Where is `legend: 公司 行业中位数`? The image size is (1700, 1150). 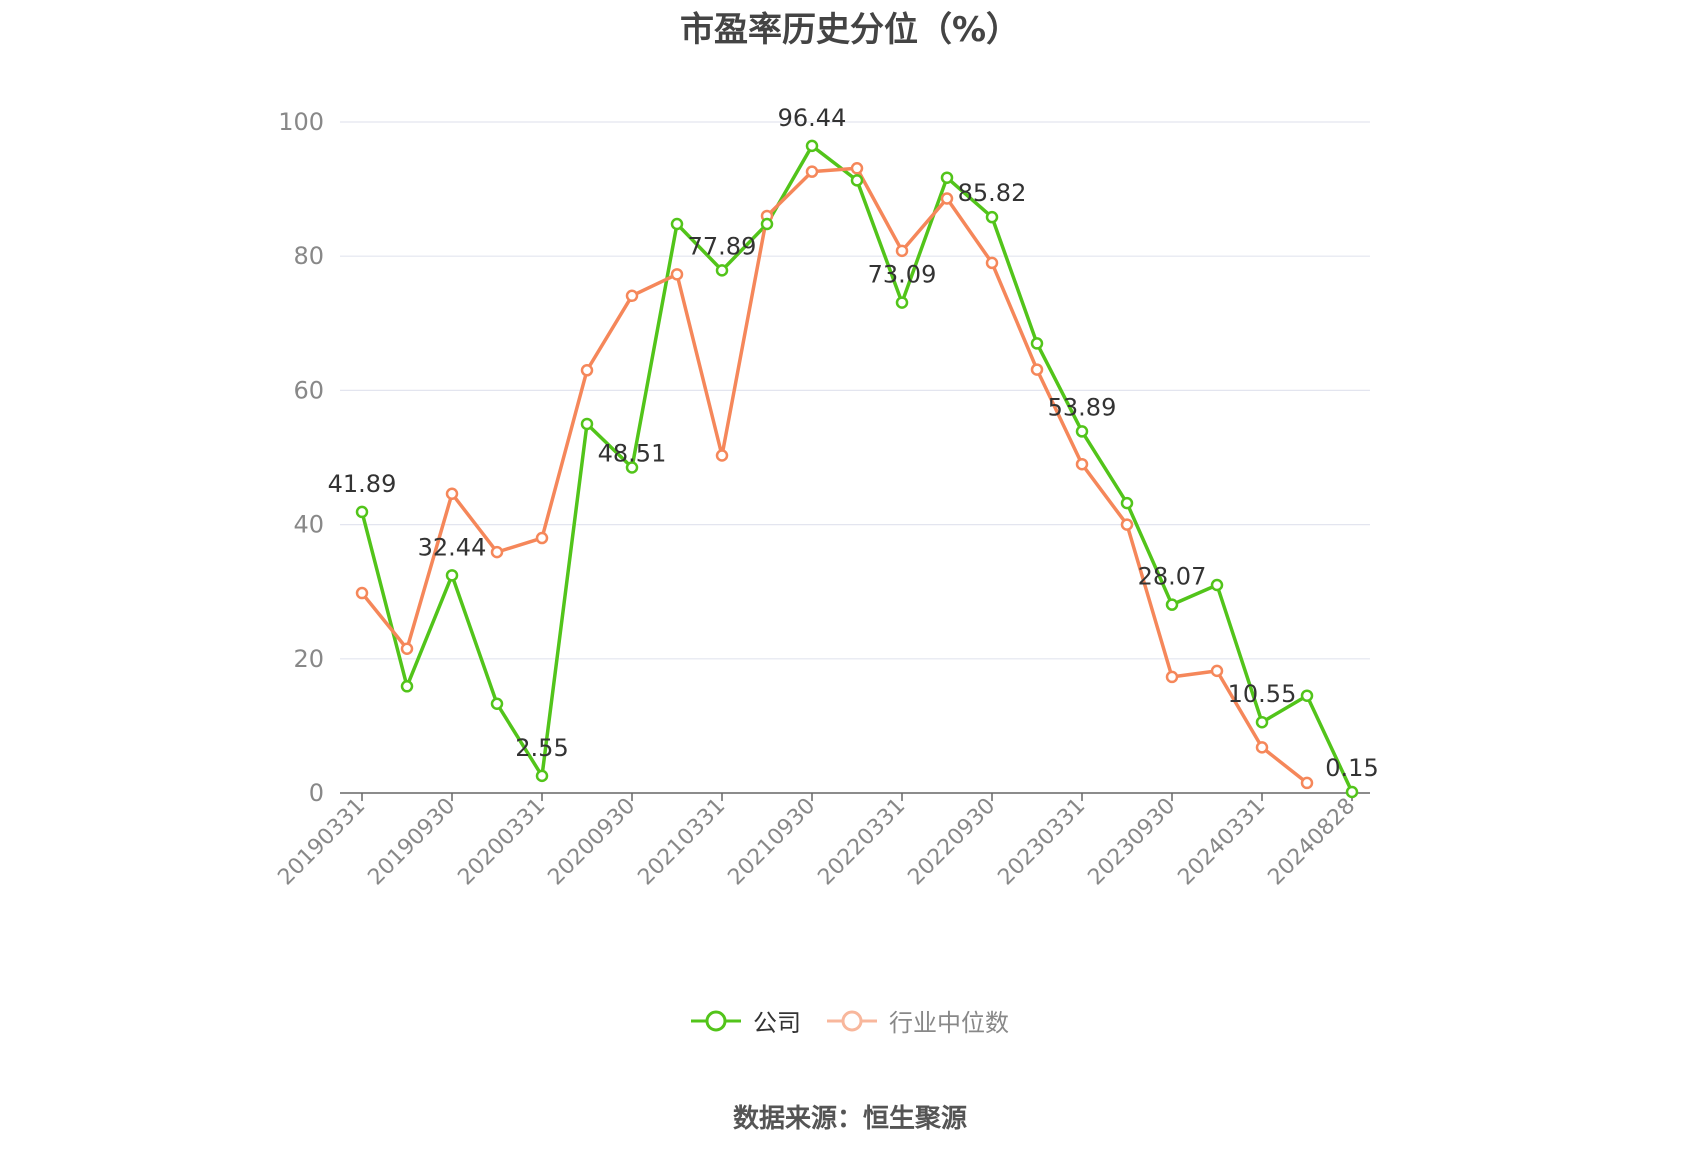 legend: 公司 行业中位数 is located at coordinates (850, 1020).